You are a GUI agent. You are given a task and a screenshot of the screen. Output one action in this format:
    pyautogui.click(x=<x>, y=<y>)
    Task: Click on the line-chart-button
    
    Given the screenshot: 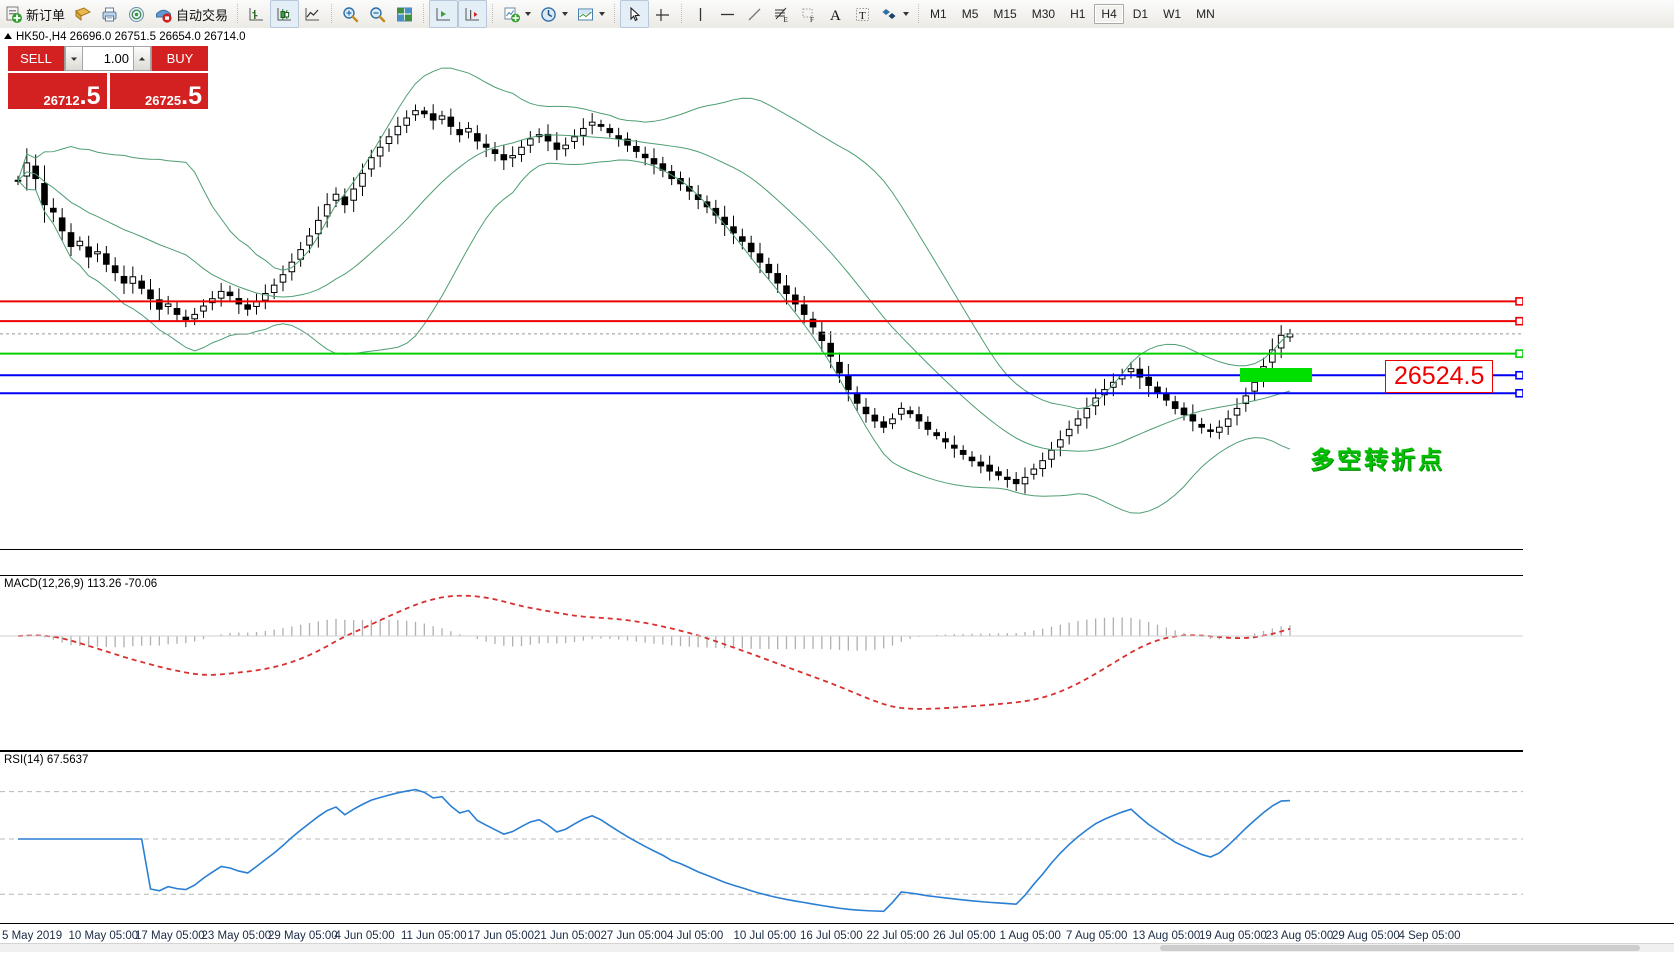 What is the action you would take?
    pyautogui.click(x=312, y=14)
    